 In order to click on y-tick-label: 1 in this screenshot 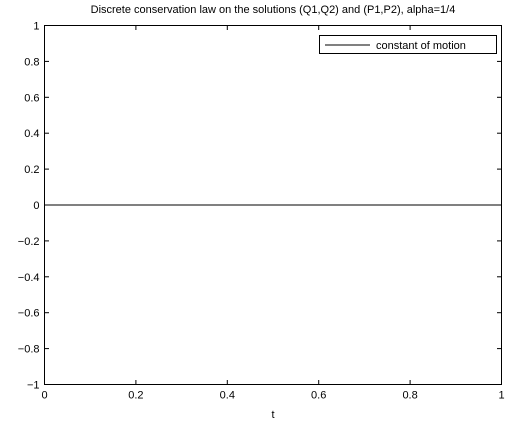, I will do `click(36, 27)`.